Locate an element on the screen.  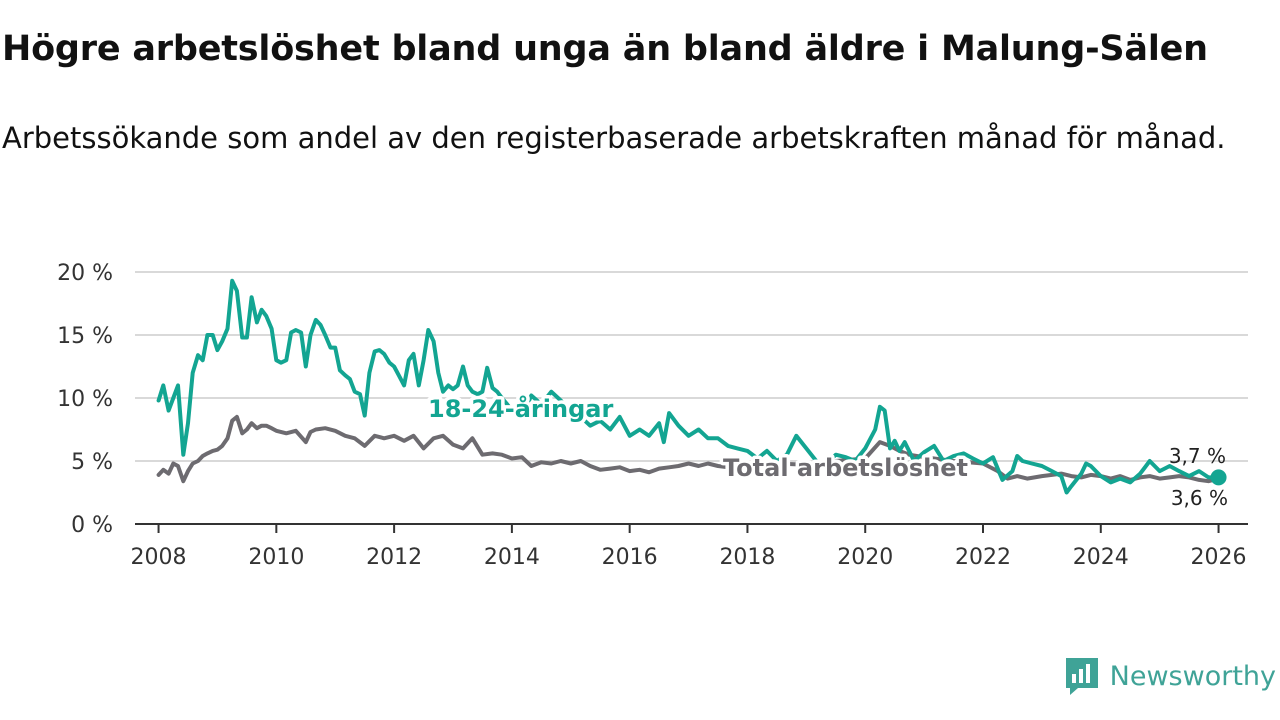
x-tick-label: 2022 is located at coordinates (983, 557).